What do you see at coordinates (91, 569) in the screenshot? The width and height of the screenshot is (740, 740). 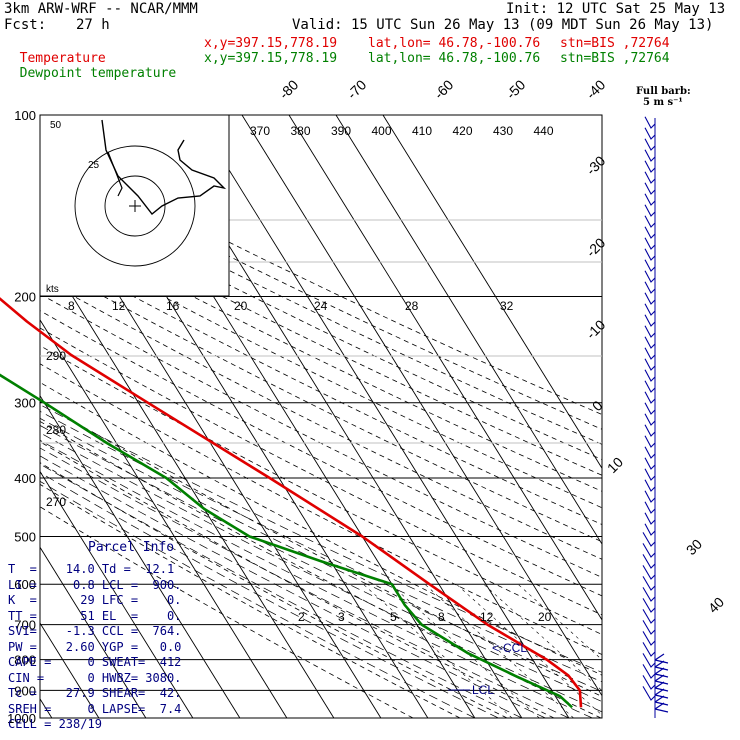 I see `parcel-info-row: T = 14.0 Td = 12.1` at bounding box center [91, 569].